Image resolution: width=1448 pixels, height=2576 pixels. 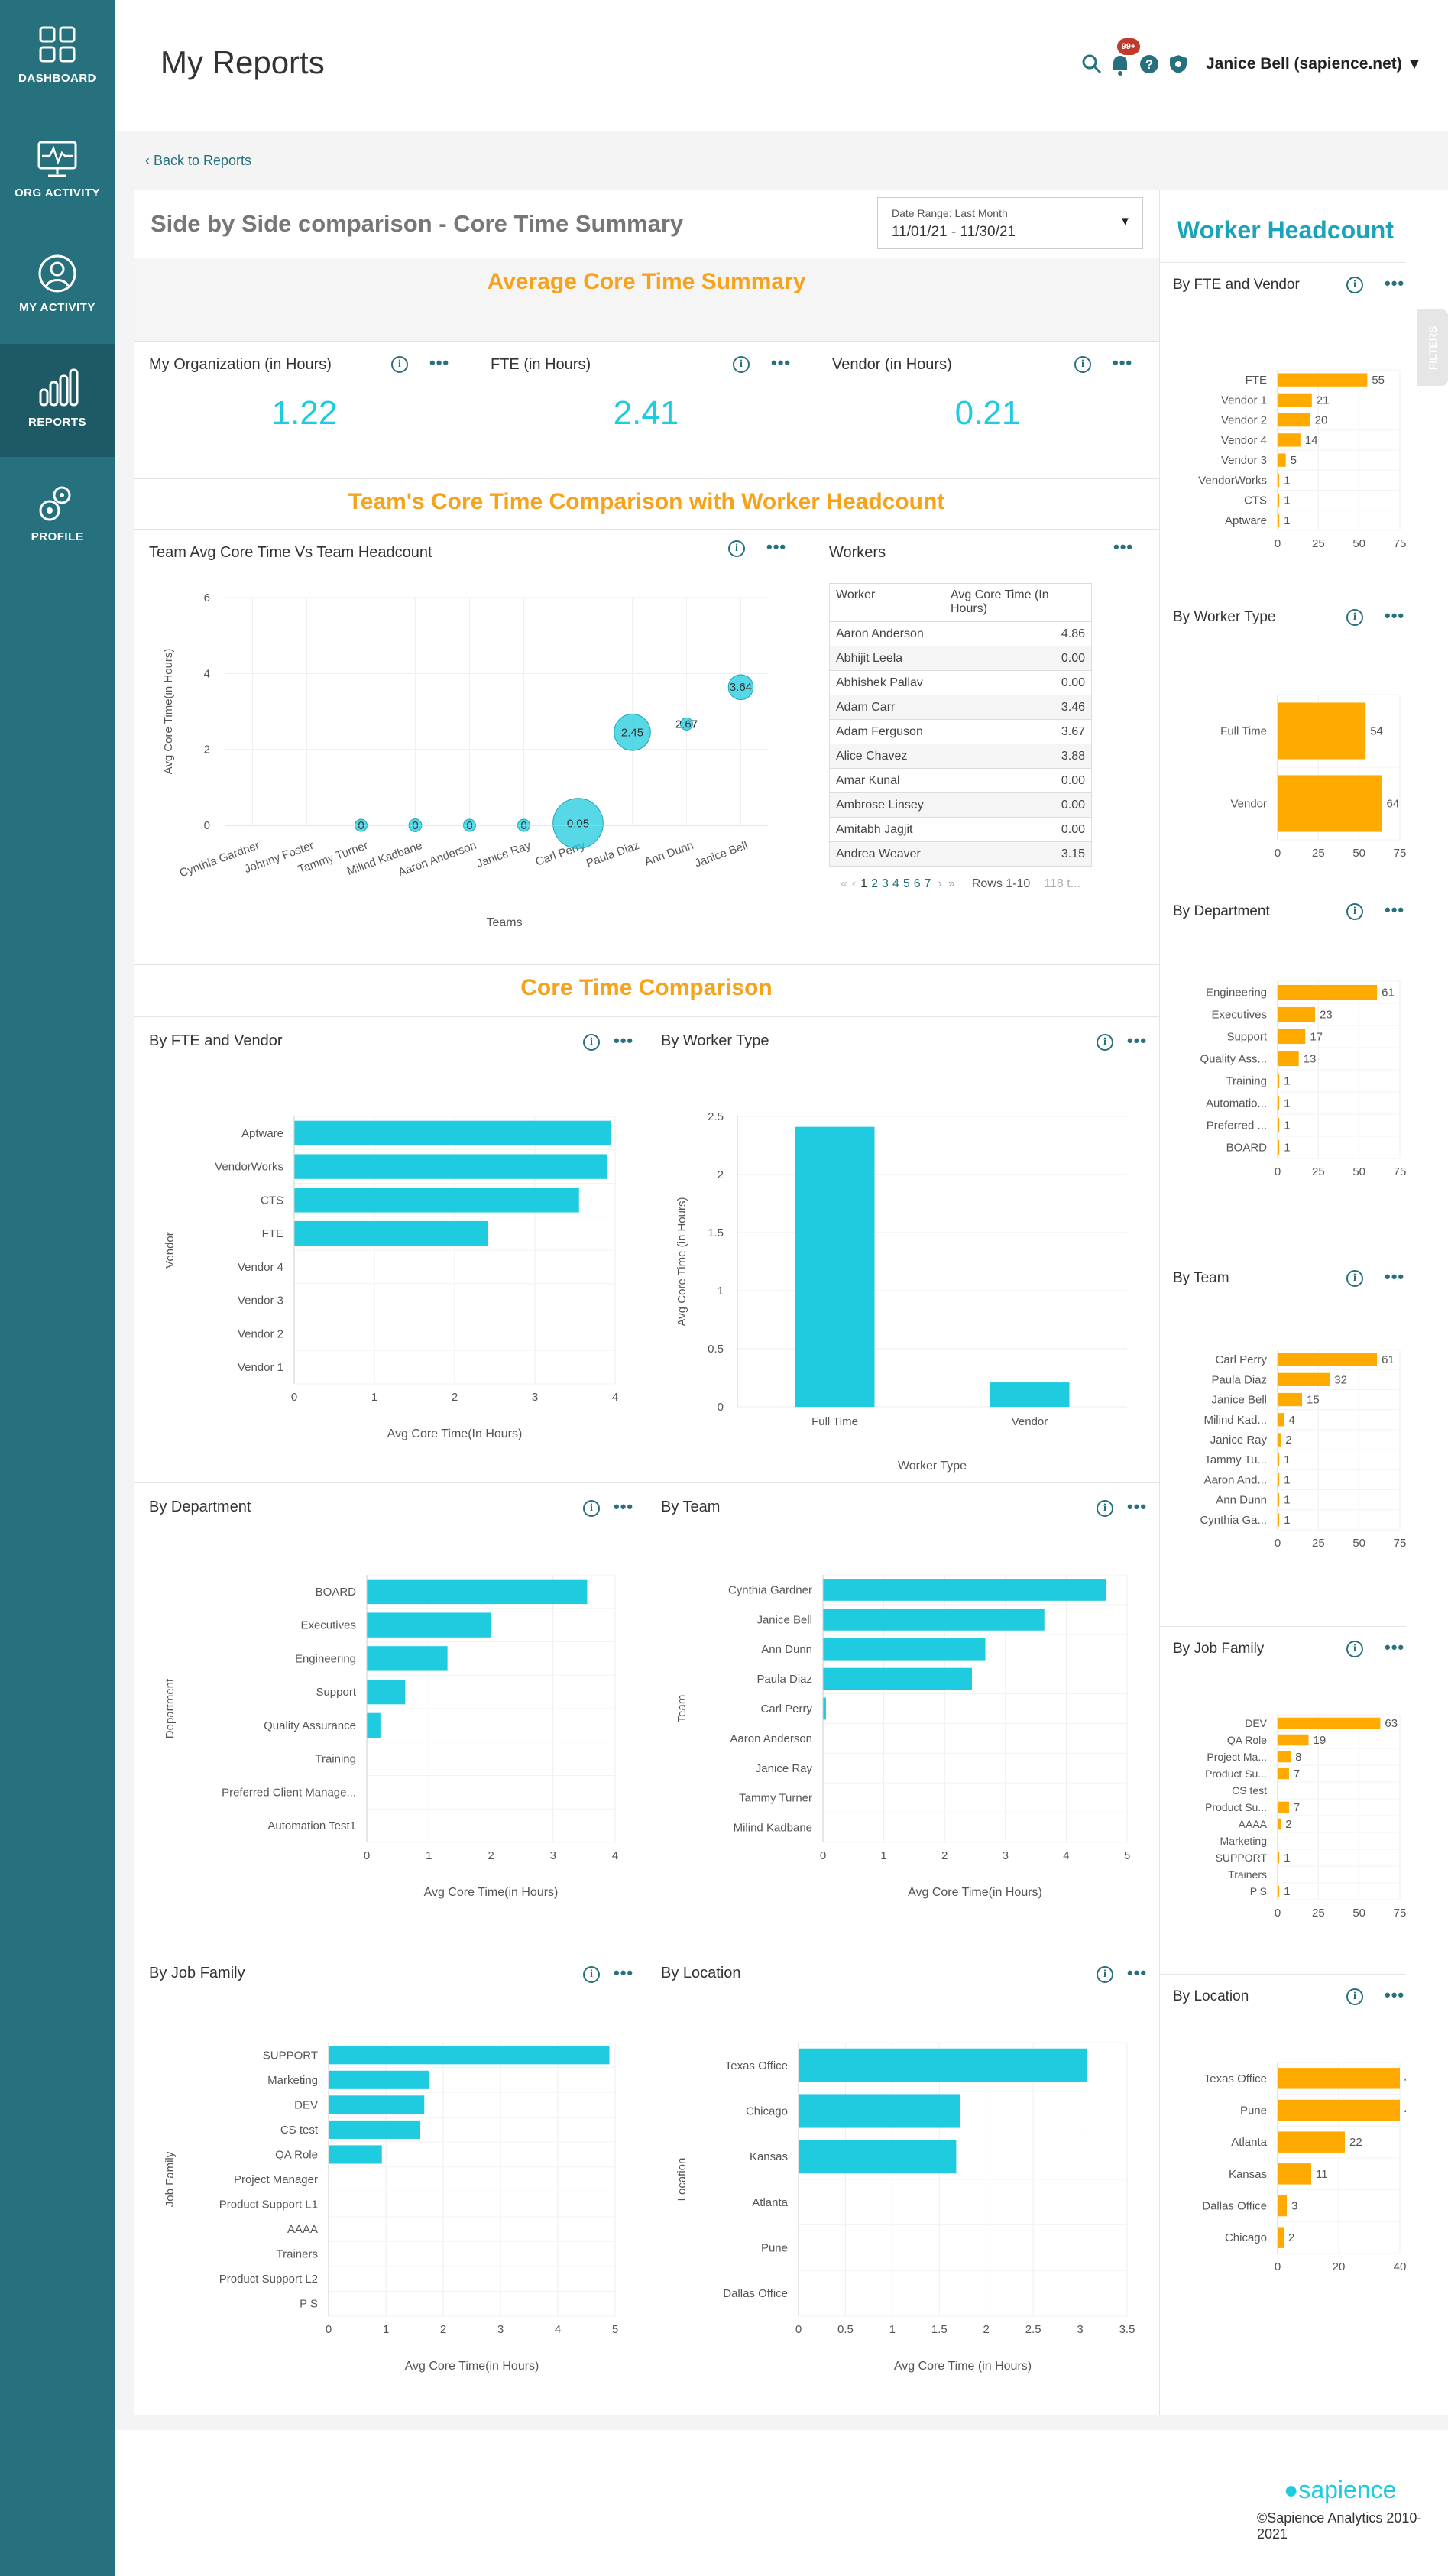 What do you see at coordinates (721, 855) in the screenshot?
I see `x-tick-label: Janice Bell` at bounding box center [721, 855].